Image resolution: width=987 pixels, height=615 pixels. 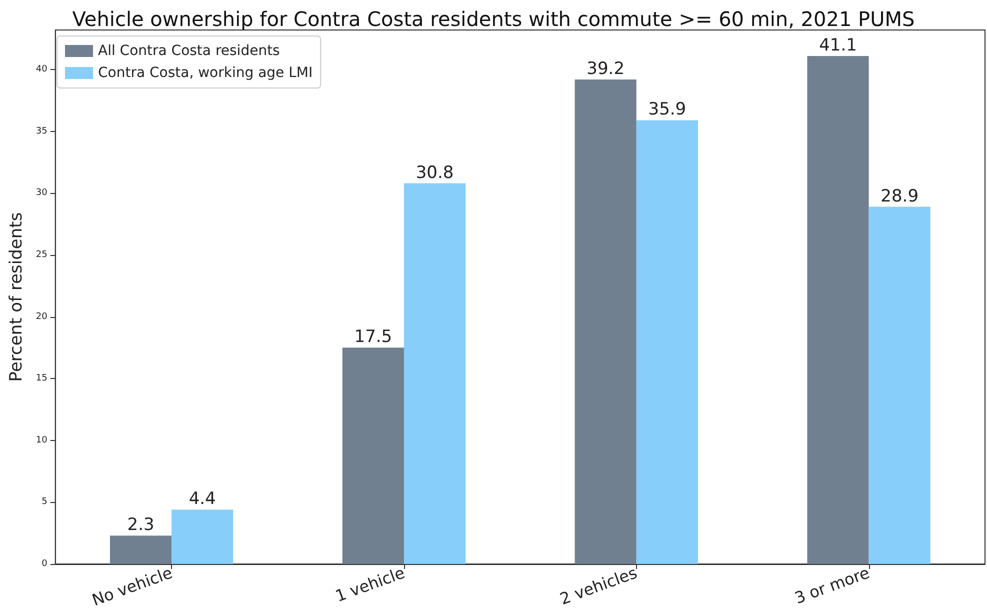 I want to click on legend-label: All Contra Costa residents, so click(x=189, y=51).